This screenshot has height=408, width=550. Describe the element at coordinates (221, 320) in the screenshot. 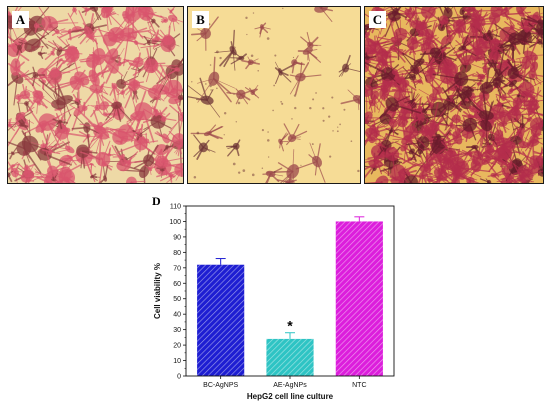

I see `bar-hatch-bc-agnps` at that location.